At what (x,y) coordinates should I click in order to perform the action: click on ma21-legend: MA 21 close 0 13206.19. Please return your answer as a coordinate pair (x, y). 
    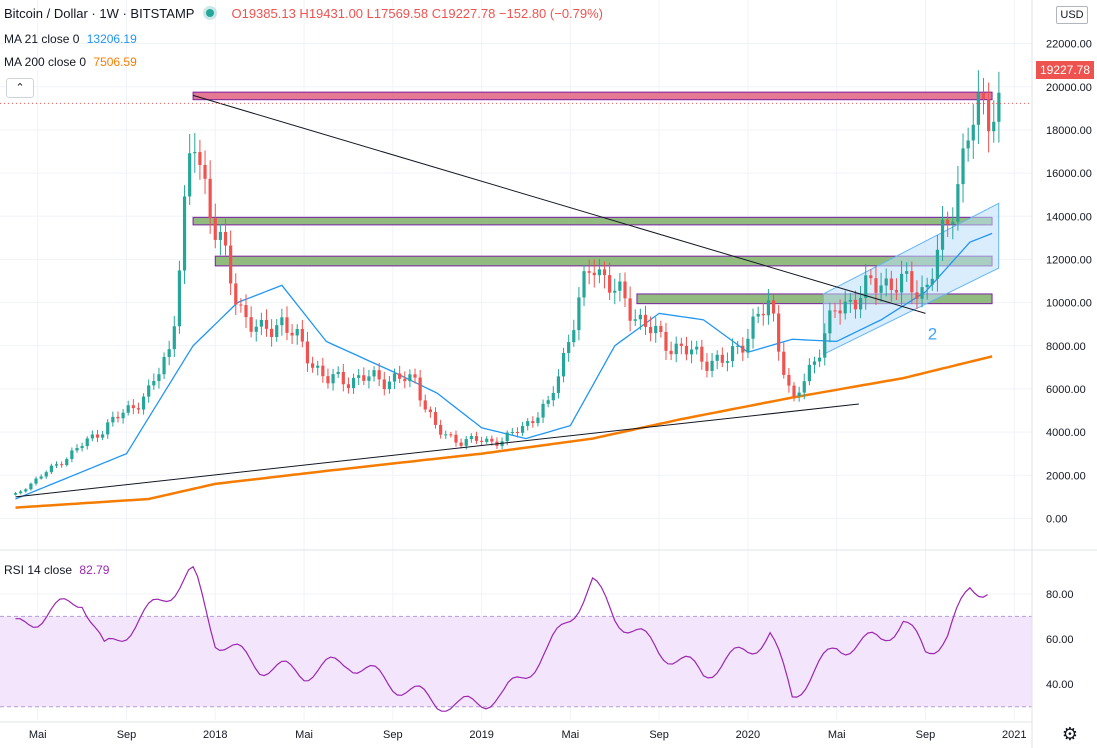
    Looking at the image, I should click on (70, 39).